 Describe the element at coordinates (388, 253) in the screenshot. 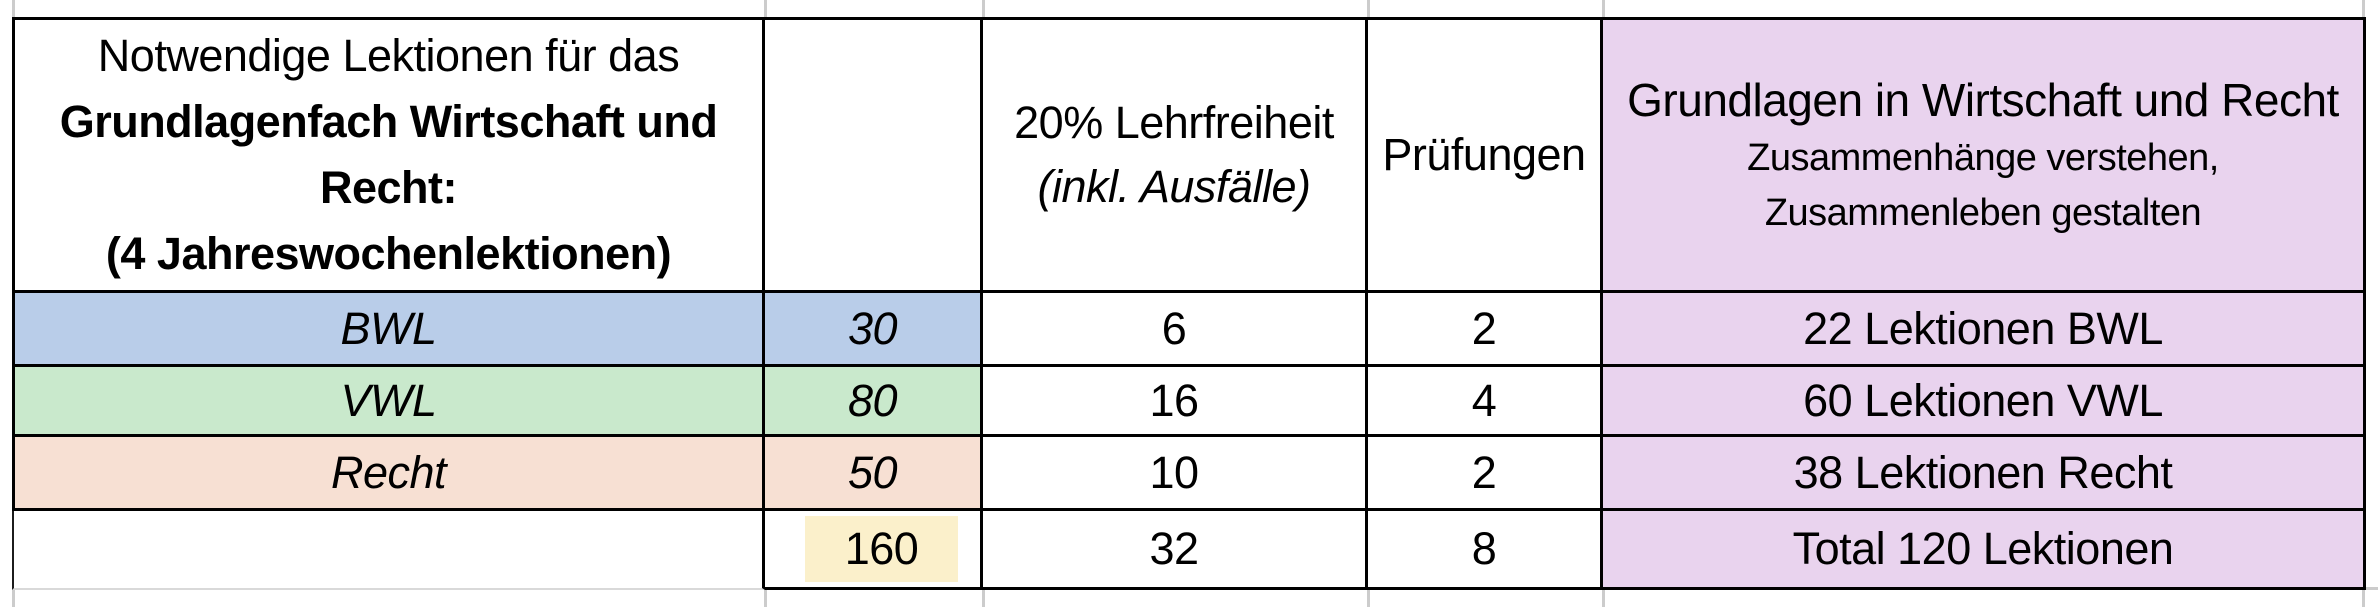

I see `header-line: (4 Jahreswochenlektionen)` at that location.